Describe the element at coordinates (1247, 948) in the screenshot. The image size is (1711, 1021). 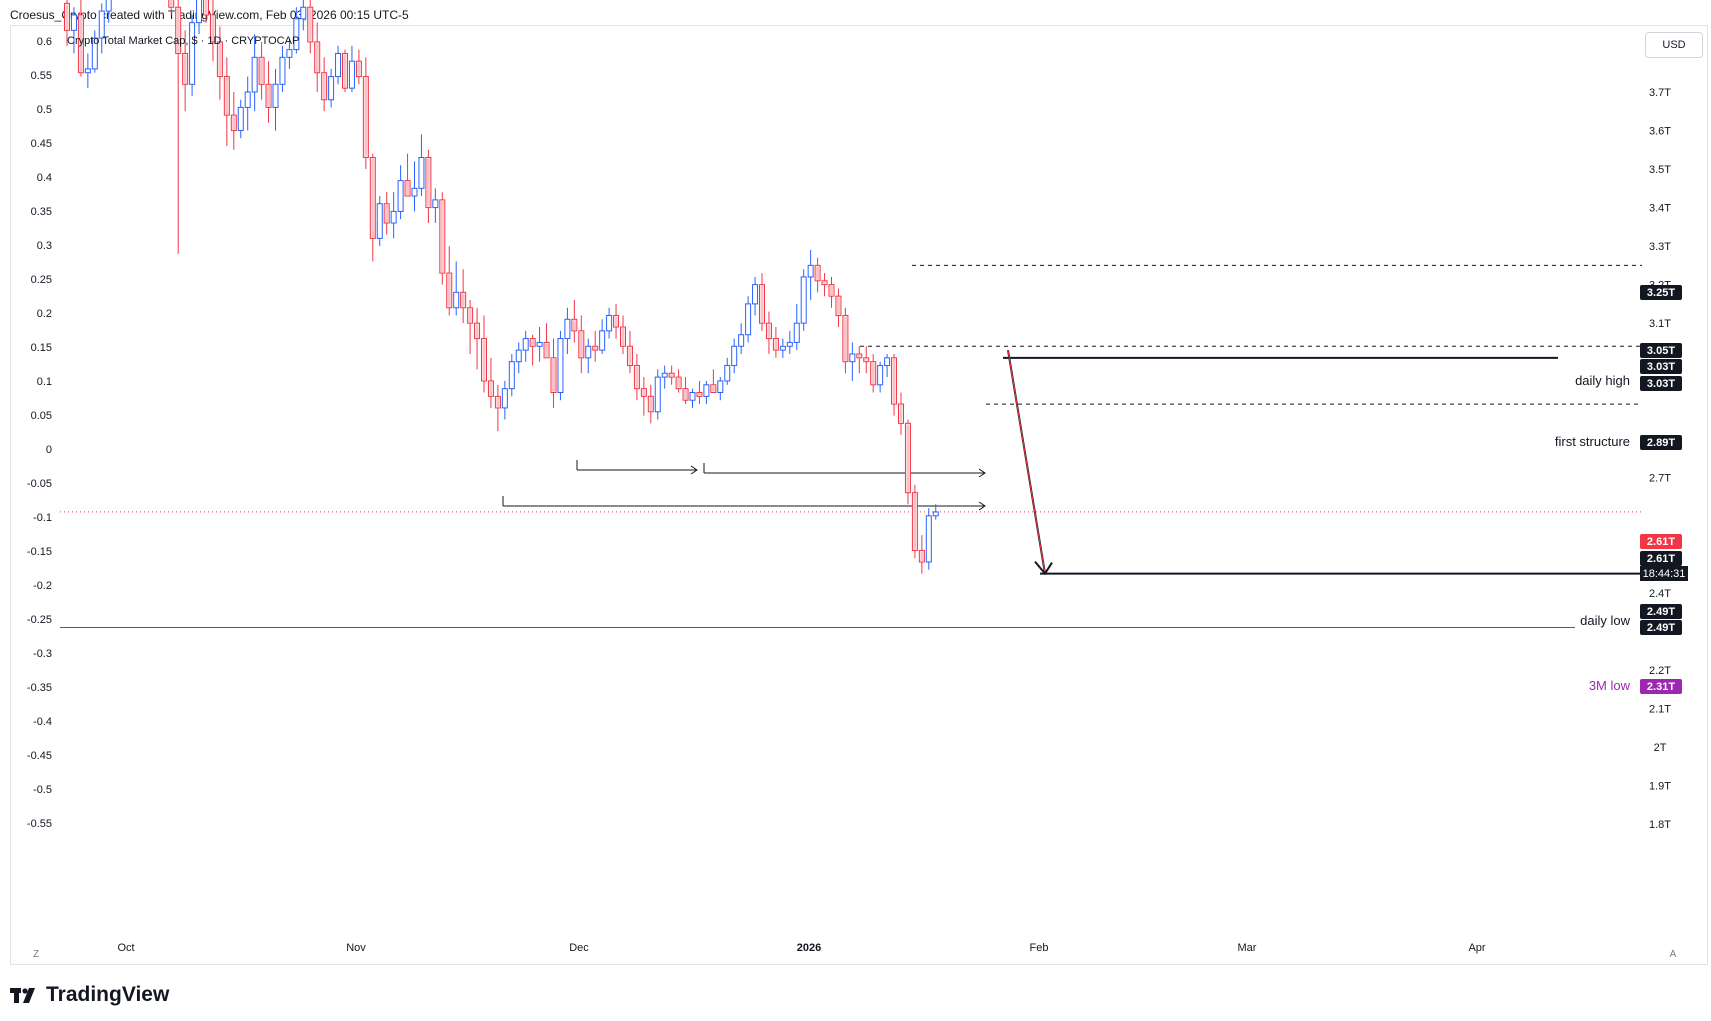
I see `time-axis-tick: Mar` at that location.